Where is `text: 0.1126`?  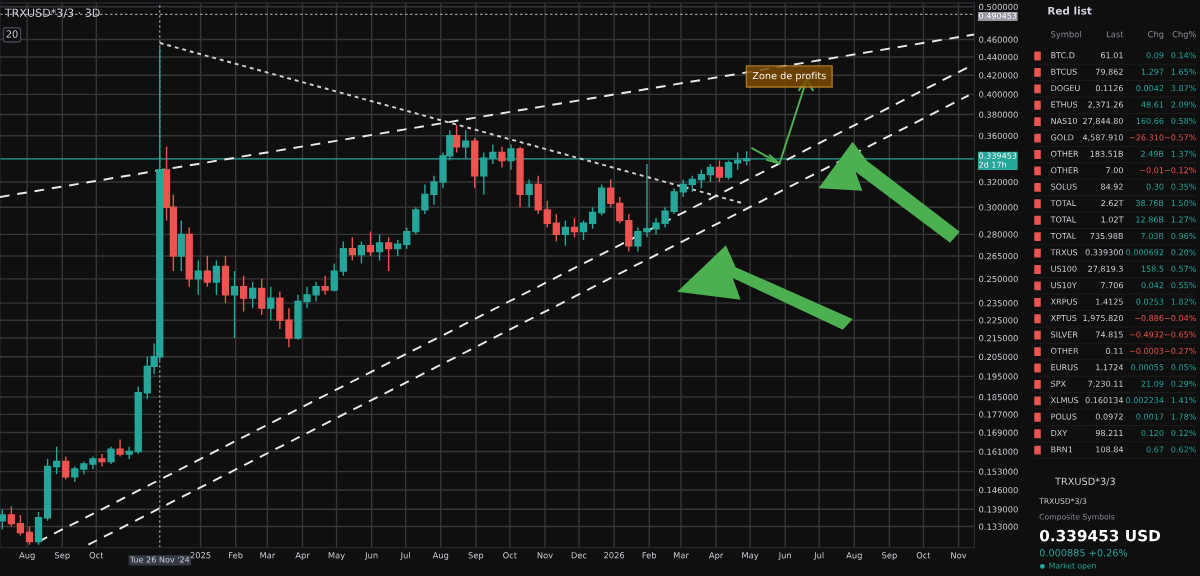
text: 0.1126 is located at coordinates (1109, 88).